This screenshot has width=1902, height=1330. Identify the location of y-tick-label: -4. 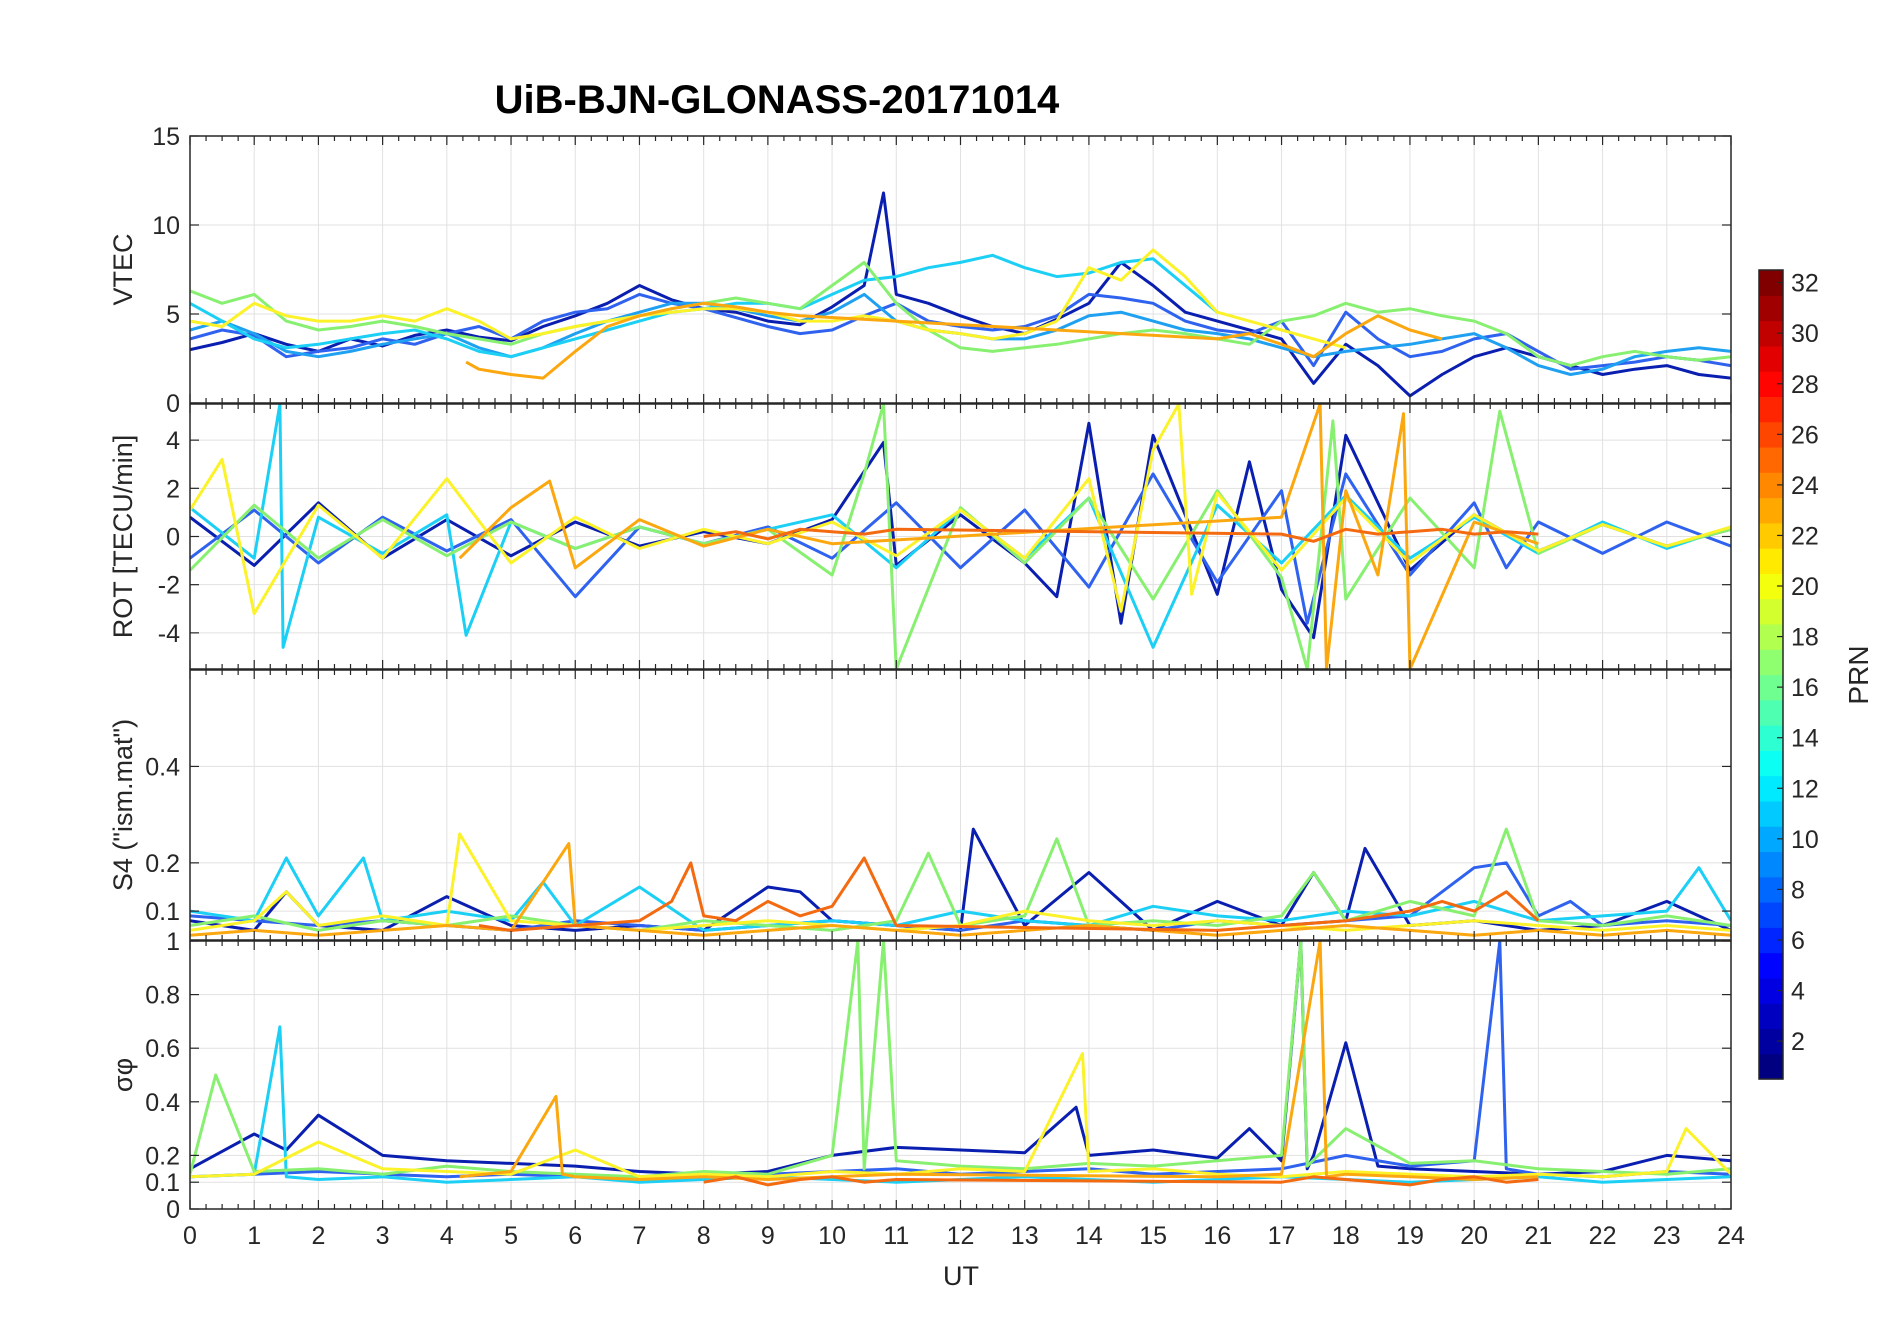
(169, 634).